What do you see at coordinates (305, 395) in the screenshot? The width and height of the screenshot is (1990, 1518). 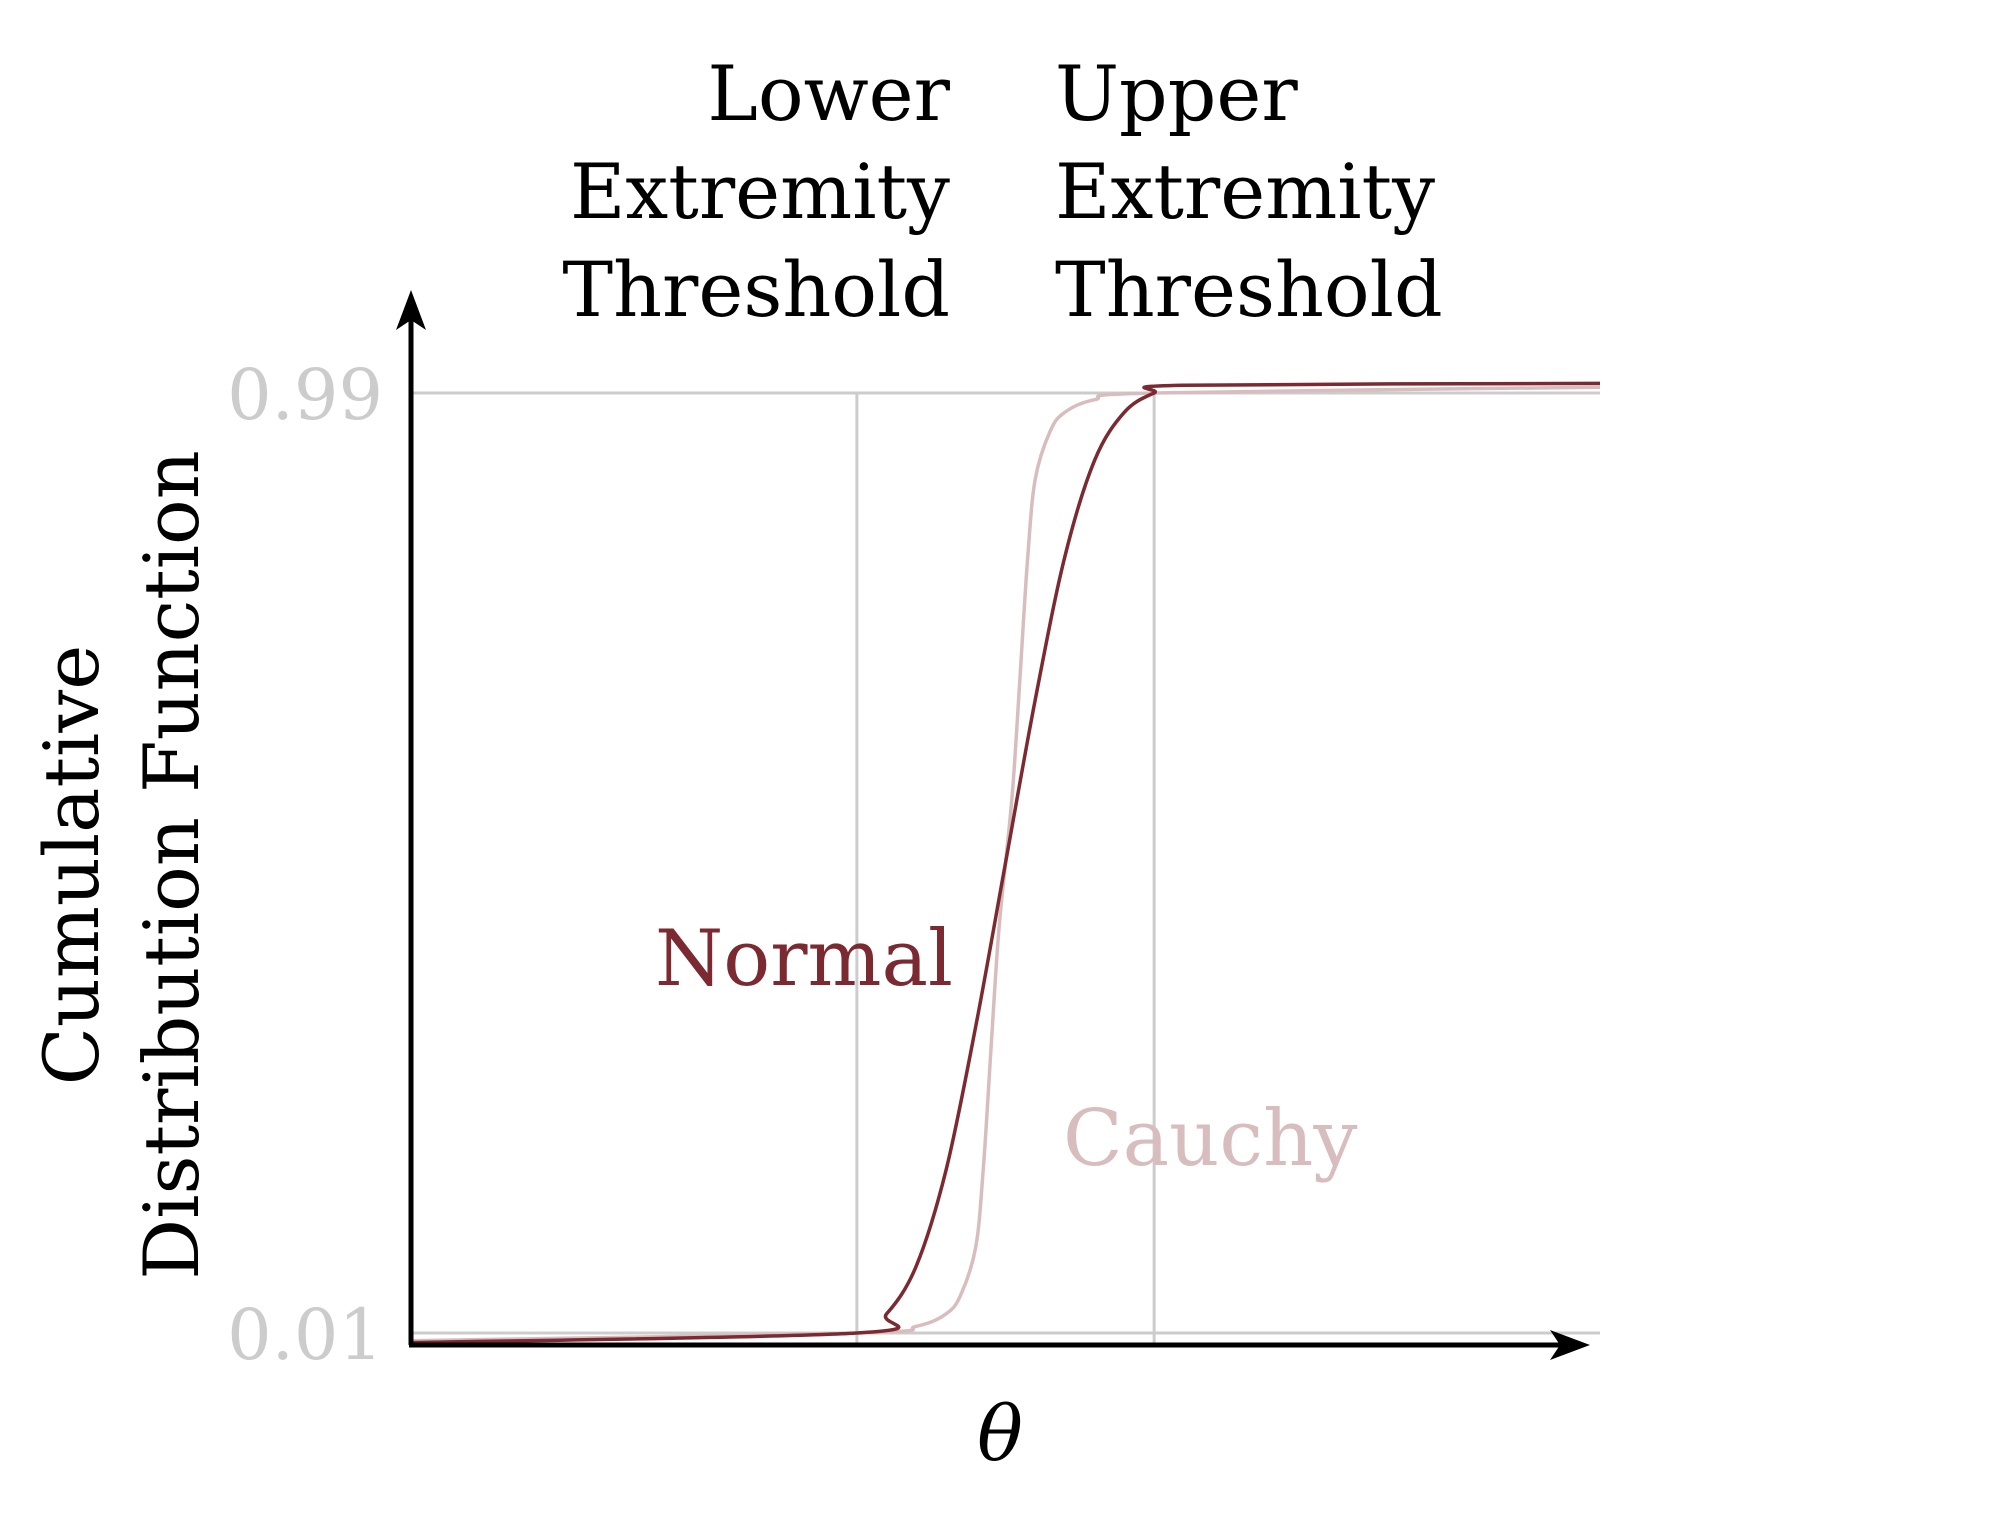 I see `y-tick-label-0: 0.99` at bounding box center [305, 395].